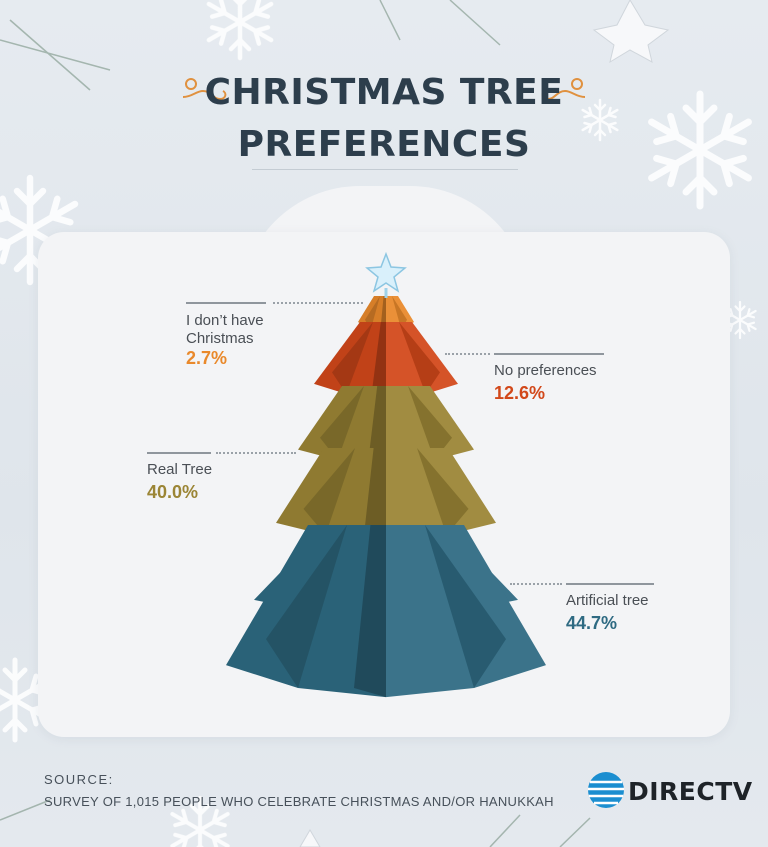 Image resolution: width=768 pixels, height=847 pixels. What do you see at coordinates (207, 358) in the screenshot?
I see `value-no-christmas: 2.7%` at bounding box center [207, 358].